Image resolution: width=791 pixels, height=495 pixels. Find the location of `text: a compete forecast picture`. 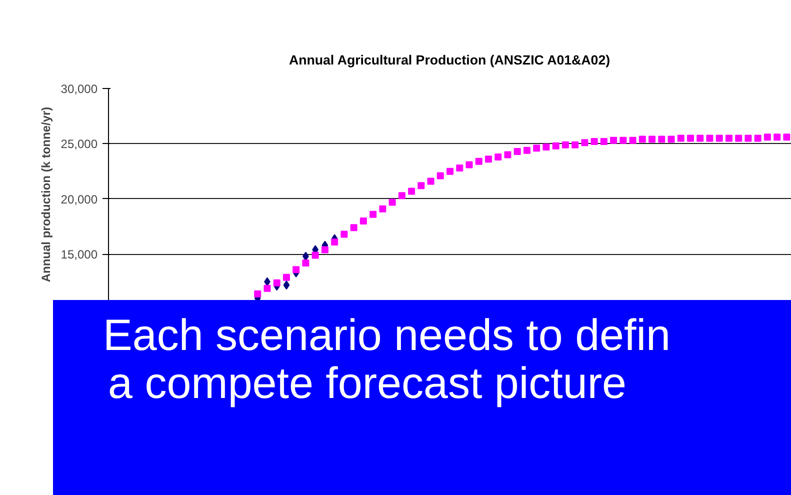

text: a compete forecast picture is located at coordinates (367, 383).